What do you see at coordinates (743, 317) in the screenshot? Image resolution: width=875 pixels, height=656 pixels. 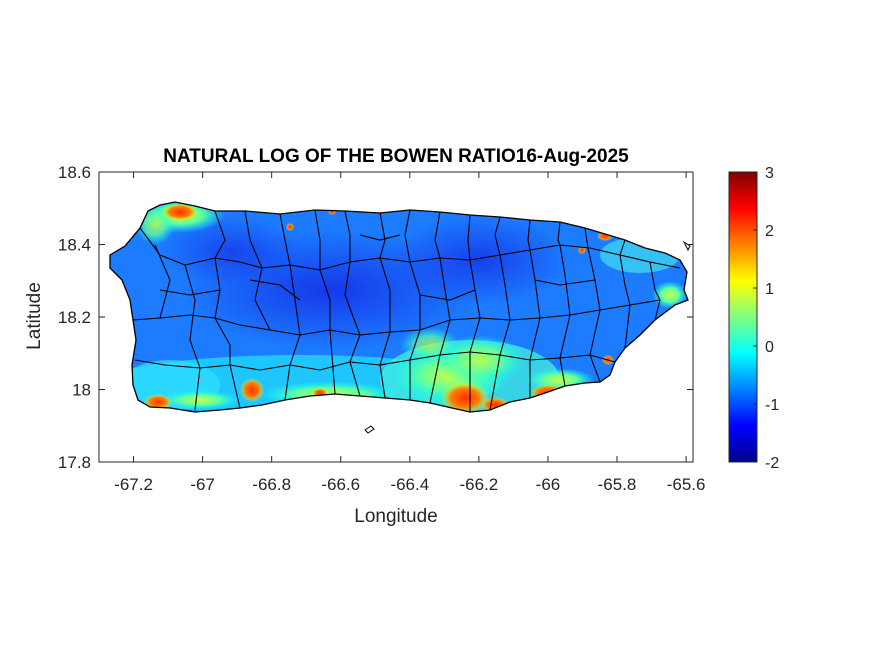 I see `colorbar` at bounding box center [743, 317].